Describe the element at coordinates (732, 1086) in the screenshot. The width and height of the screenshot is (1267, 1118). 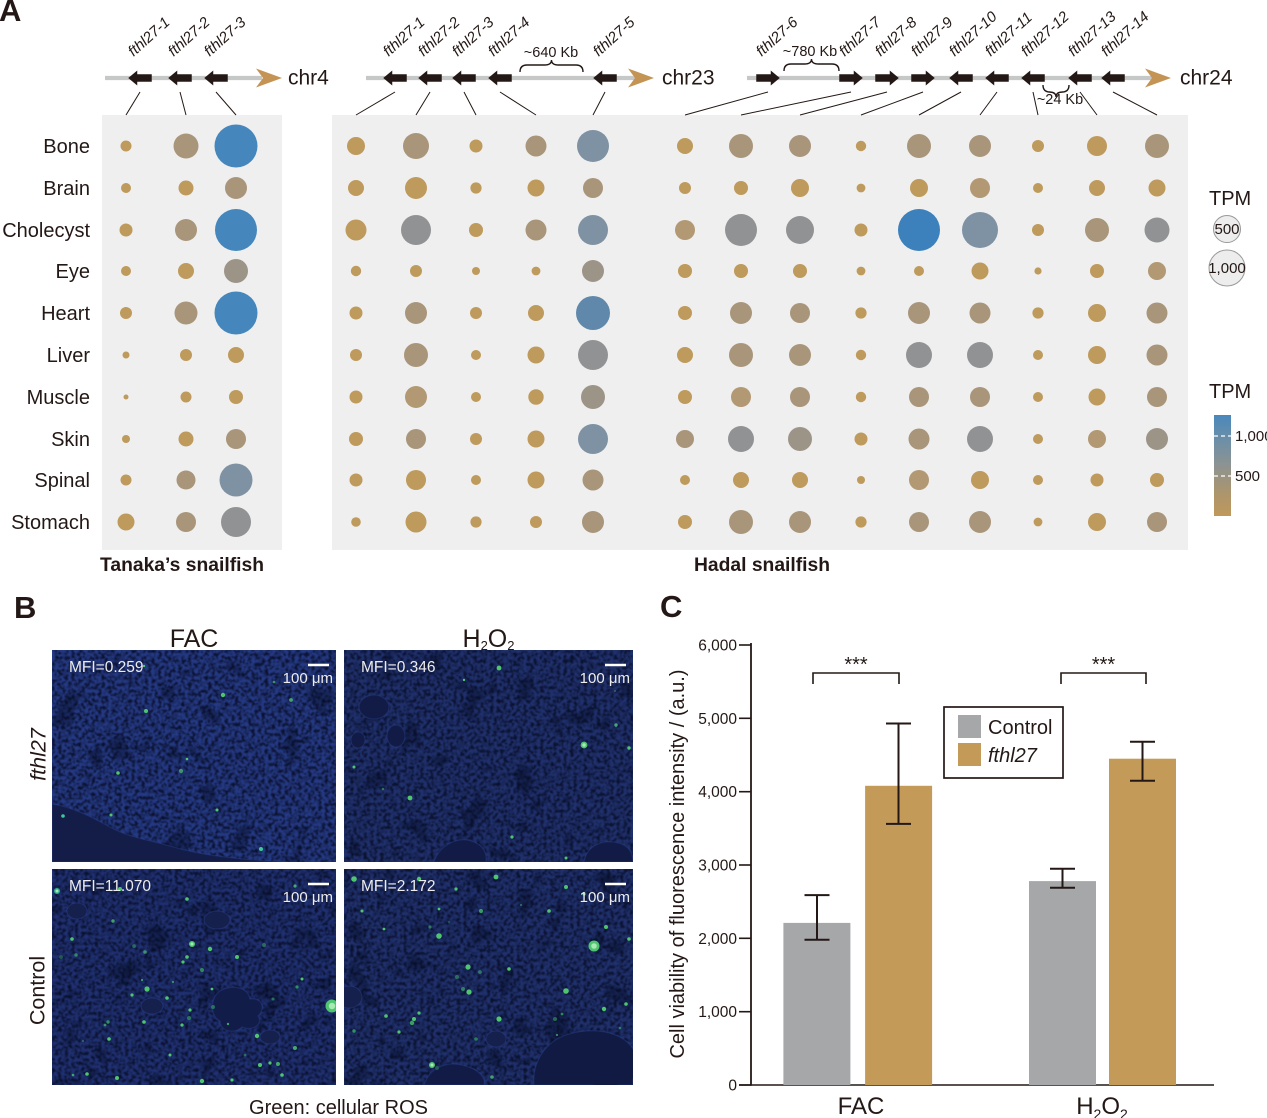
I see `svg-text: 0` at that location.